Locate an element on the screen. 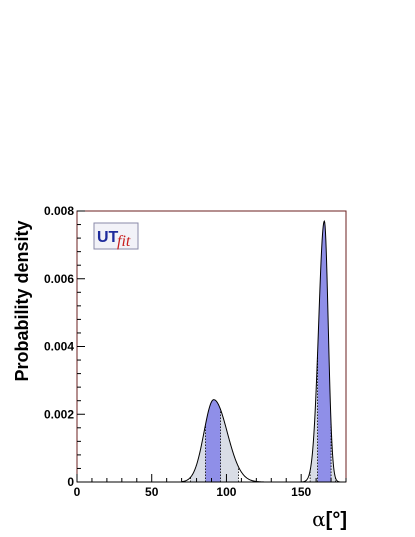 The height and width of the screenshot is (537, 415). y-tick-label: 0 is located at coordinates (70, 482).